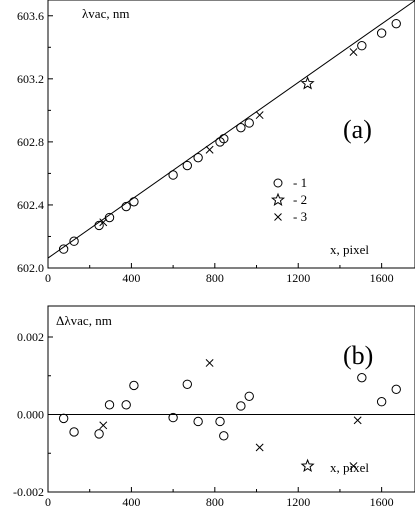 The width and height of the screenshot is (415, 509). What do you see at coordinates (105, 13) in the screenshot?
I see `ylabel-a: λvac, nm` at bounding box center [105, 13].